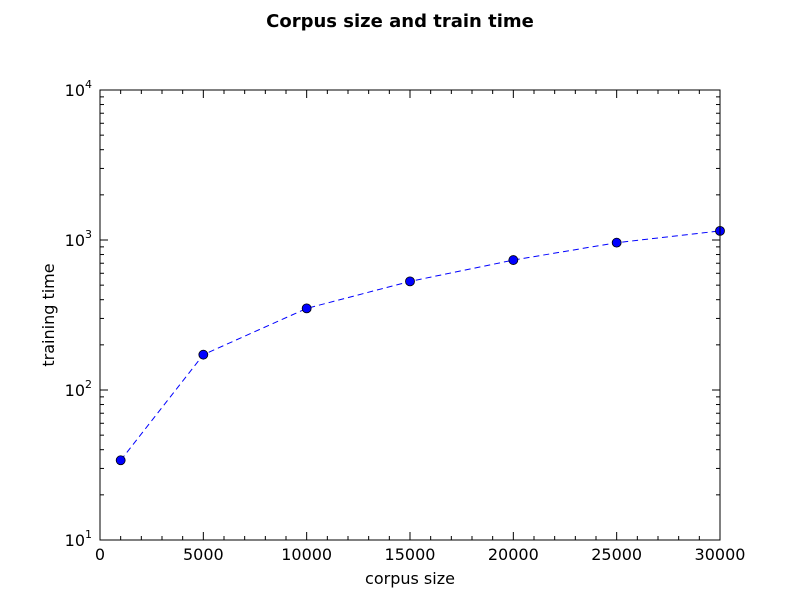  Describe the element at coordinates (78, 239) in the screenshot. I see `y-tick-label: 10³` at that location.